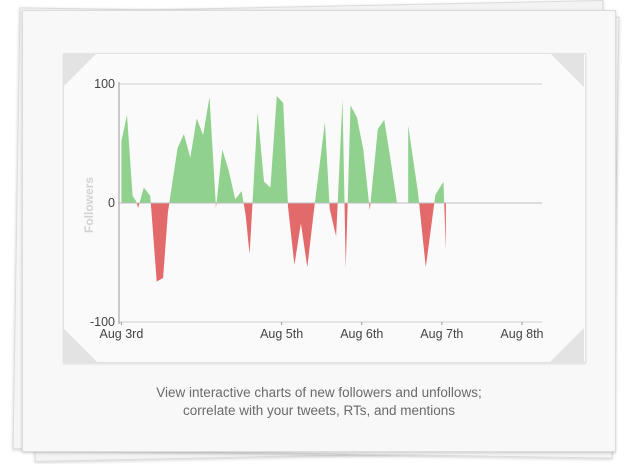 This screenshot has height=464, width=638. What do you see at coordinates (89, 205) in the screenshot?
I see `y-axis-title: Followers` at bounding box center [89, 205].